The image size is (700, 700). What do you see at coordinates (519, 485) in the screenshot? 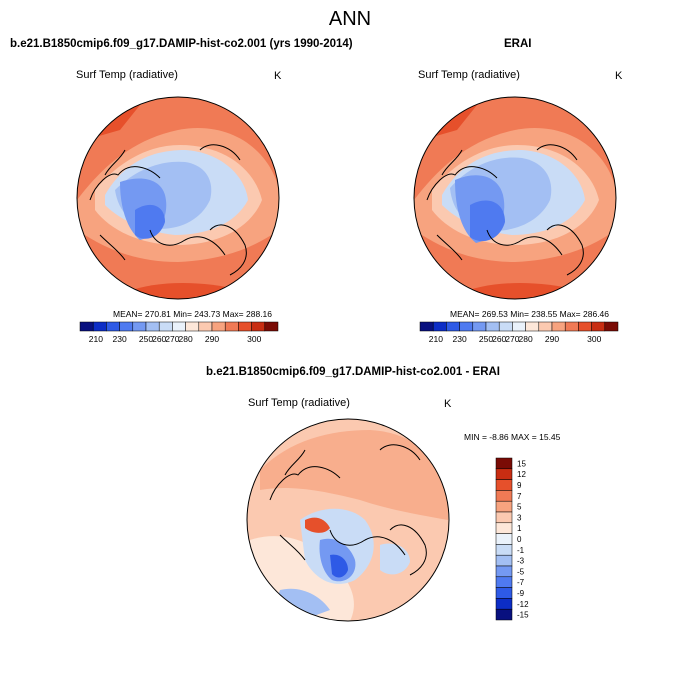
I see `colorbar-tick-label: 9` at bounding box center [519, 485].